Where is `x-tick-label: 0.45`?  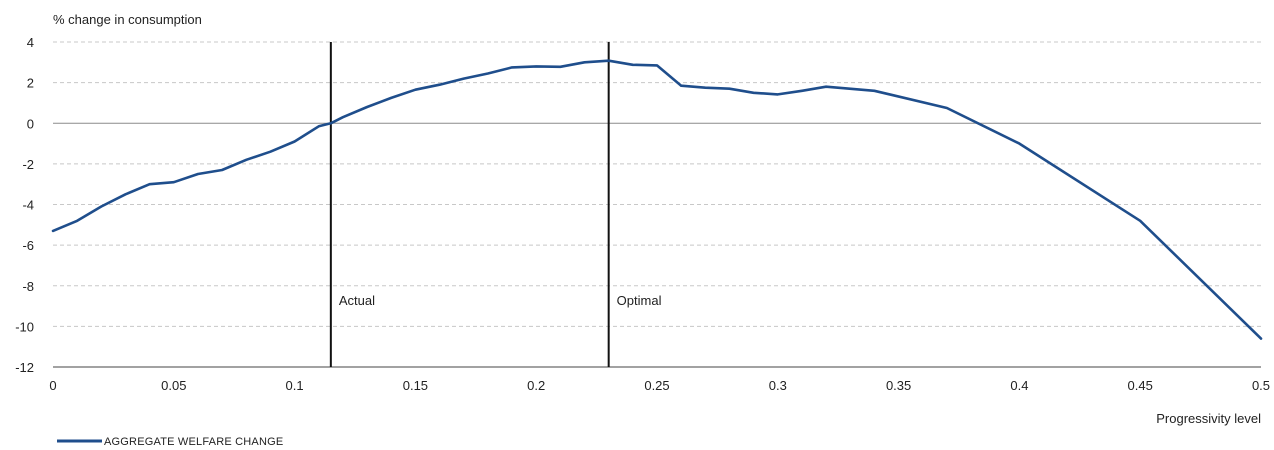
x-tick-label: 0.45 is located at coordinates (1140, 385).